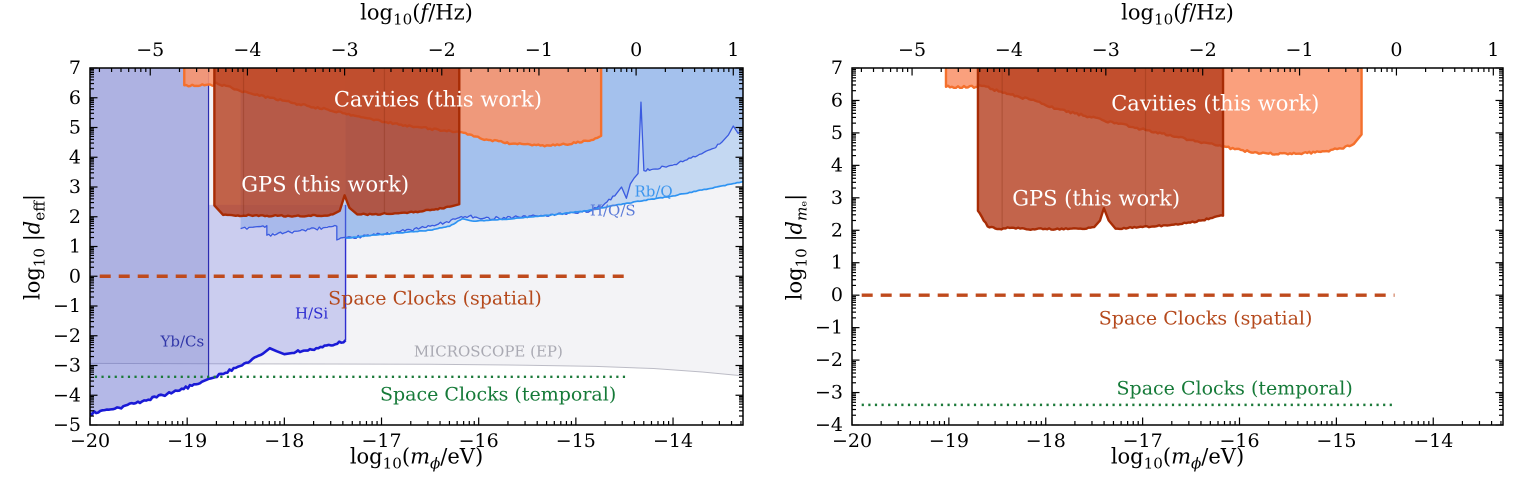 This screenshot has height=478, width=1520. What do you see at coordinates (653, 191) in the screenshot?
I see `rbq-label-deff: Rb/Q` at bounding box center [653, 191].